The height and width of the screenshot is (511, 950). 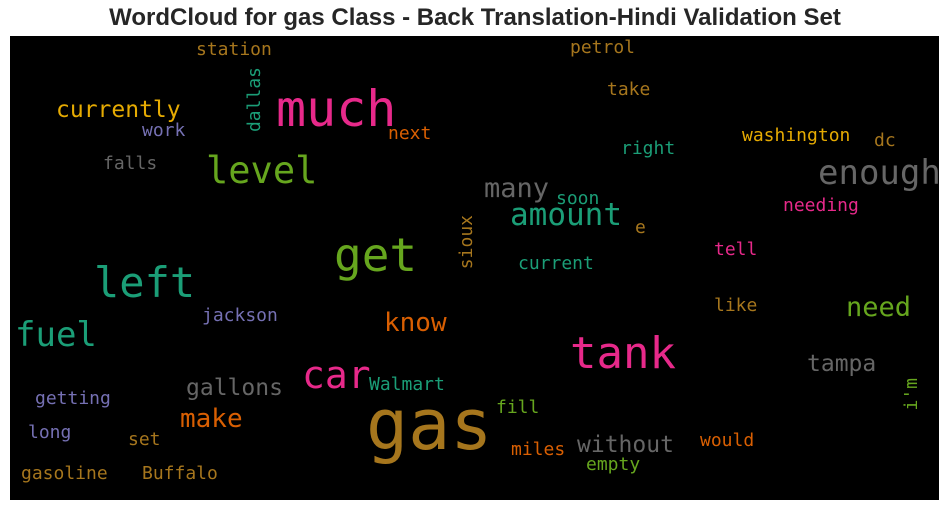 I want to click on word-tank: tank, so click(x=623, y=353).